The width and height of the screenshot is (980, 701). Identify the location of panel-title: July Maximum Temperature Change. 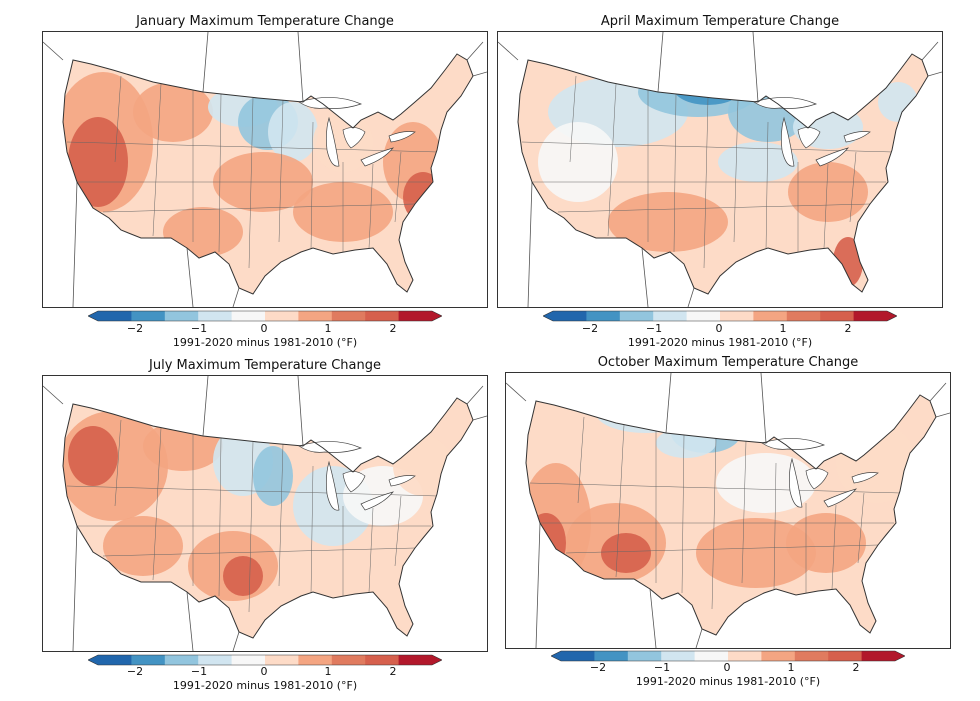
(265, 365).